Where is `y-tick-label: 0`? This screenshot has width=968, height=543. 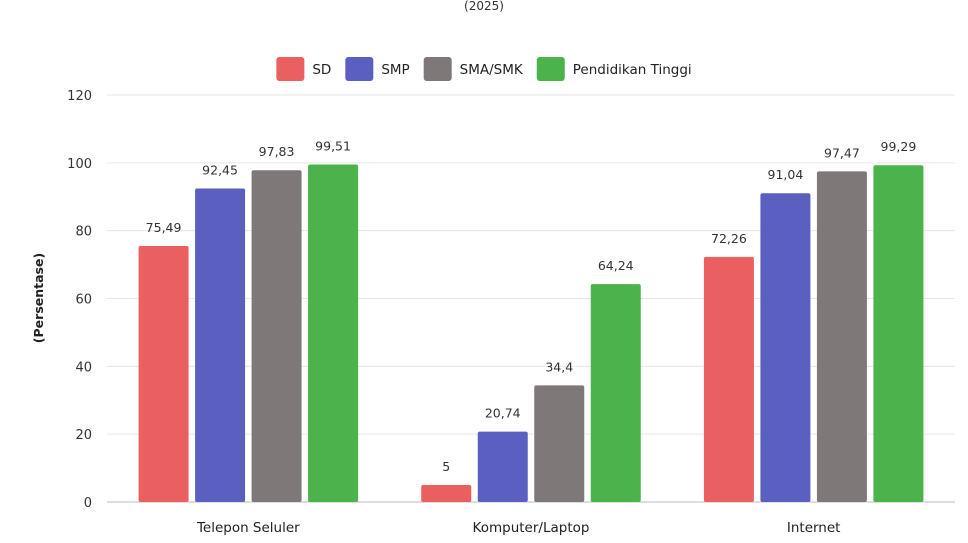
y-tick-label: 0 is located at coordinates (88, 503).